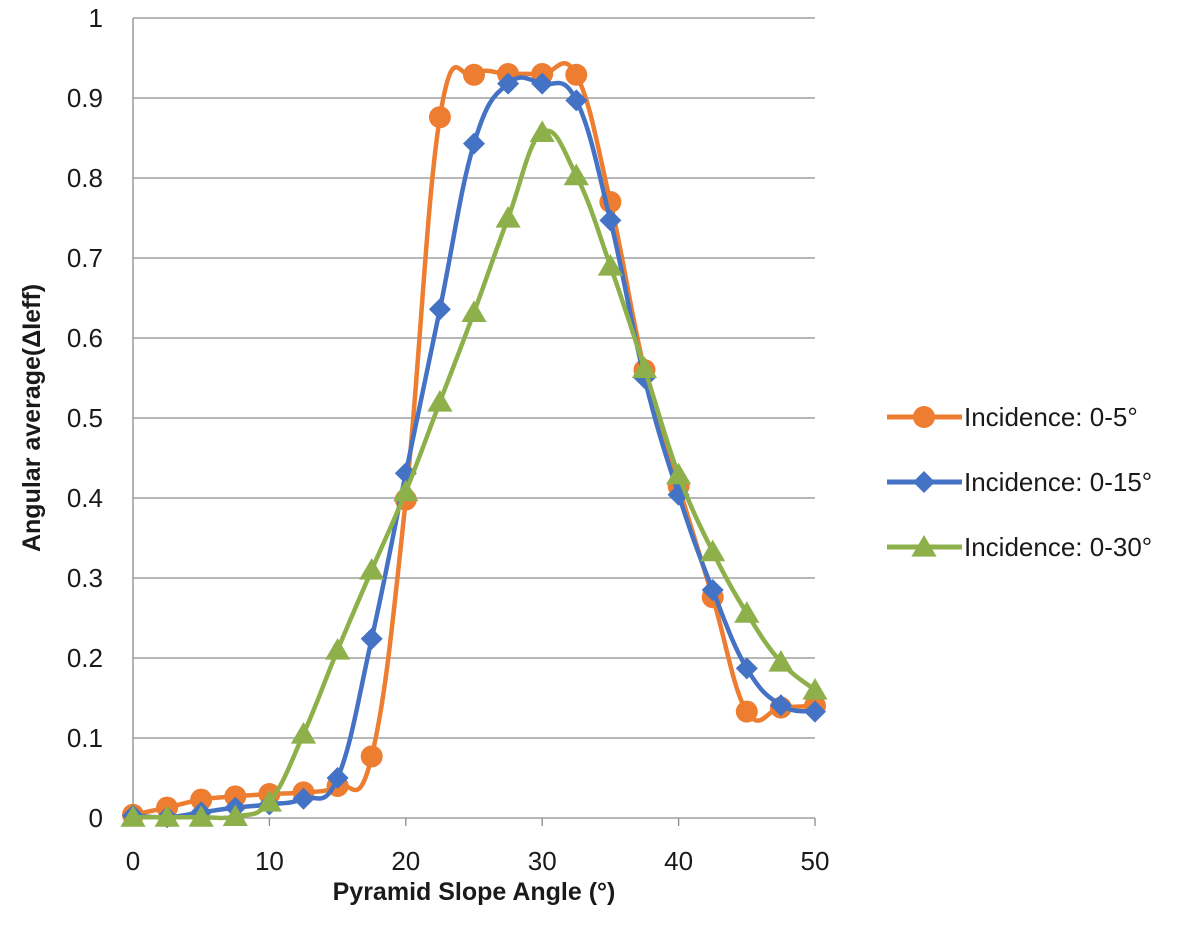 The width and height of the screenshot is (1200, 941). I want to click on legend-label: Incidence: 0-5°, so click(1051, 417).